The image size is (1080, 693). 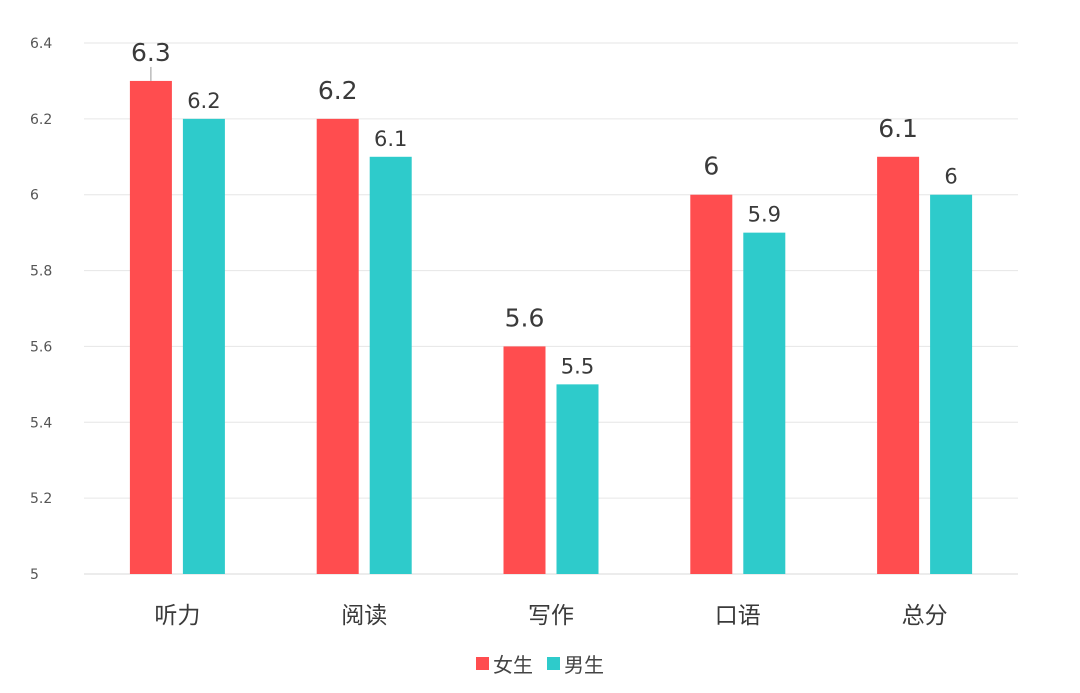 What do you see at coordinates (41, 120) in the screenshot?
I see `y-tick-label: 6.2` at bounding box center [41, 120].